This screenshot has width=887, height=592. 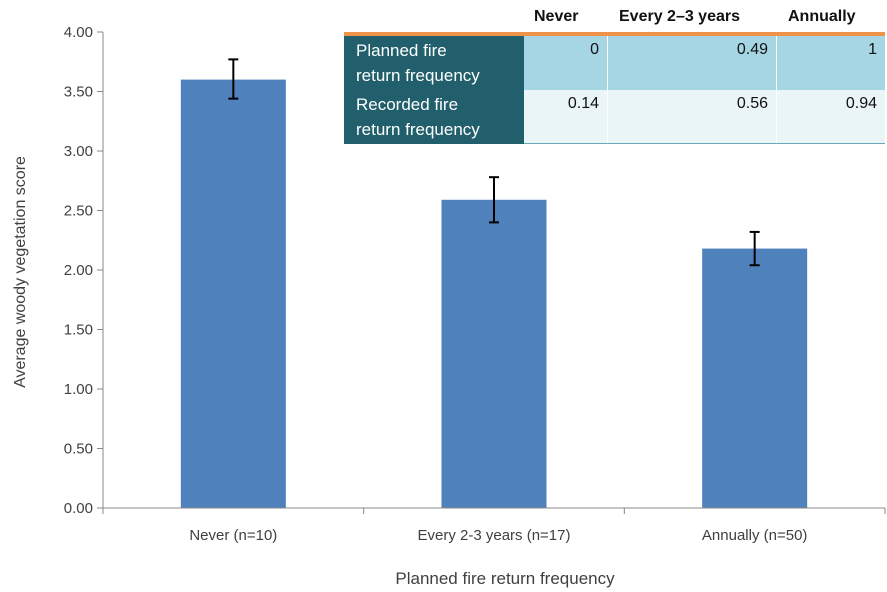 I want to click on column-header-never: Never, so click(x=556, y=16).